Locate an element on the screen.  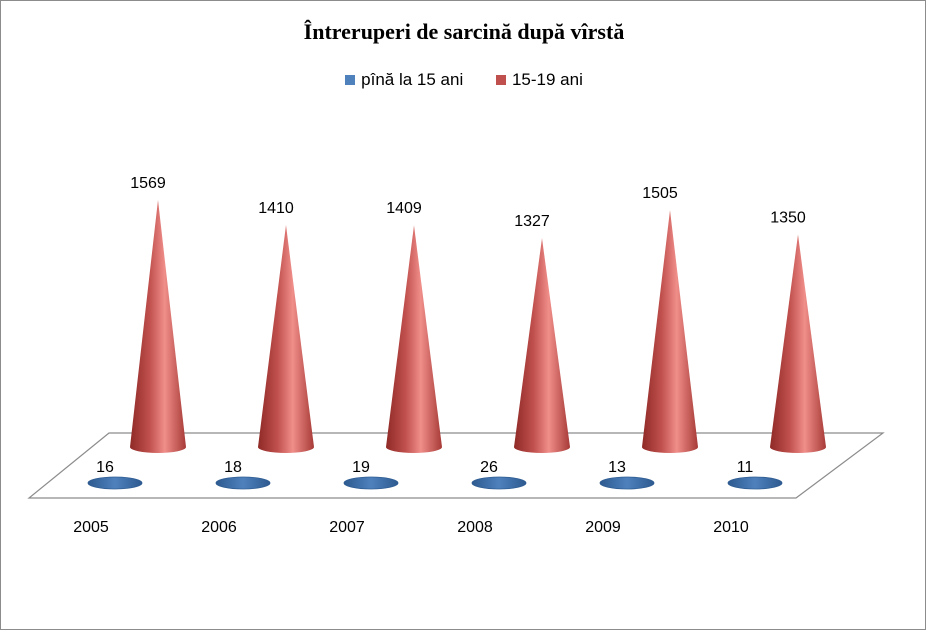
data-label-15-19: 1505 is located at coordinates (660, 193).